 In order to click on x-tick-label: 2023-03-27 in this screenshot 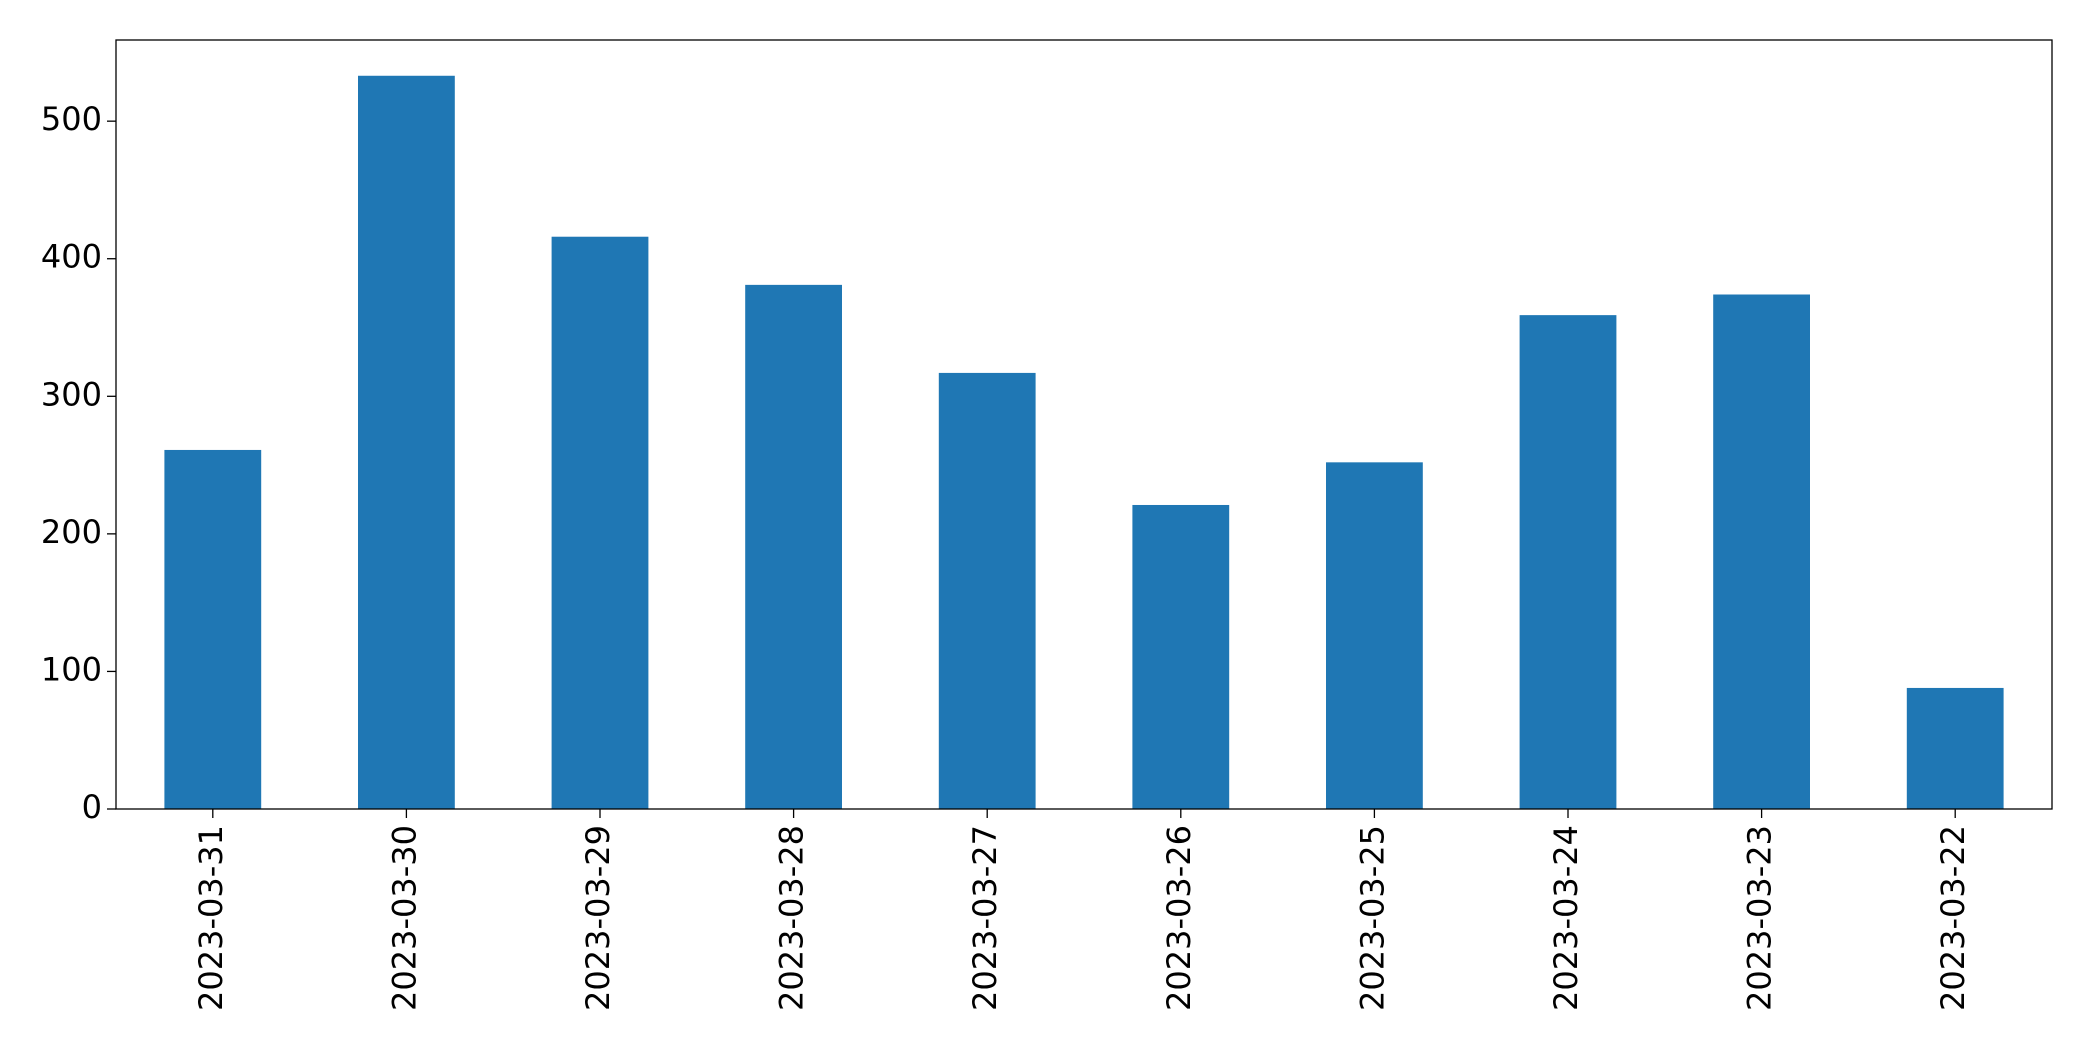, I will do `click(985, 918)`.